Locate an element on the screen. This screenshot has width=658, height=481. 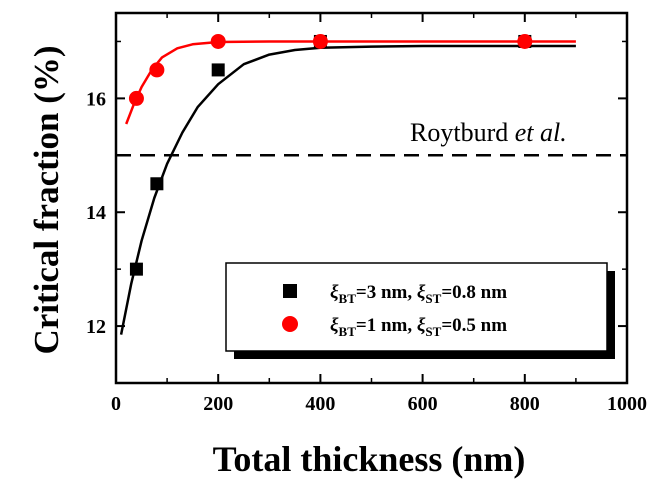
y-axis-title: Critical fraction (%) is located at coordinates (46, 199).